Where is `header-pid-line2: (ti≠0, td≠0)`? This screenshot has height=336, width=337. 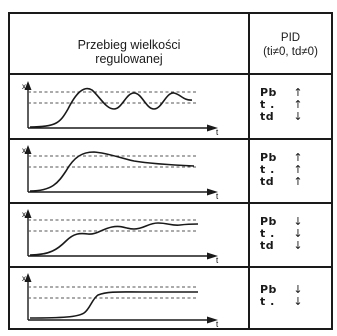 header-pid-line2: (ti≠0, td≠0) is located at coordinates (290, 52).